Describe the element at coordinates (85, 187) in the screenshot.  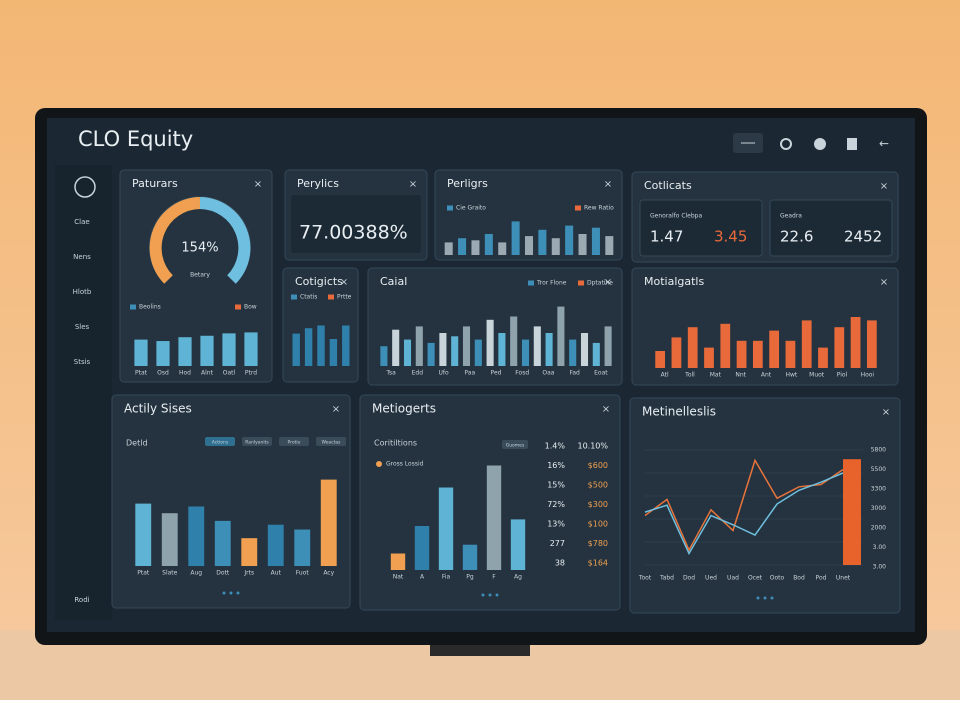
I see `sidebar-logo` at that location.